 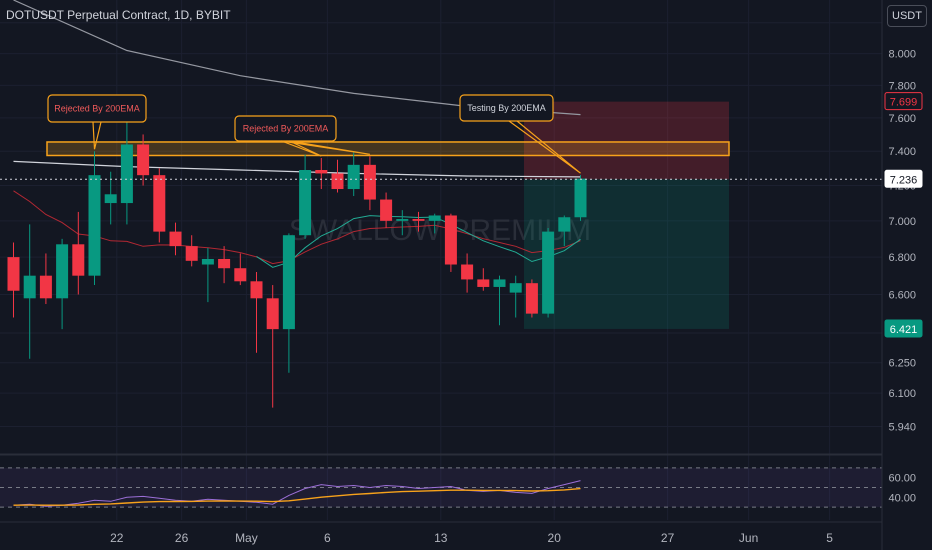 I want to click on x-tick-label: 22, so click(x=117, y=538).